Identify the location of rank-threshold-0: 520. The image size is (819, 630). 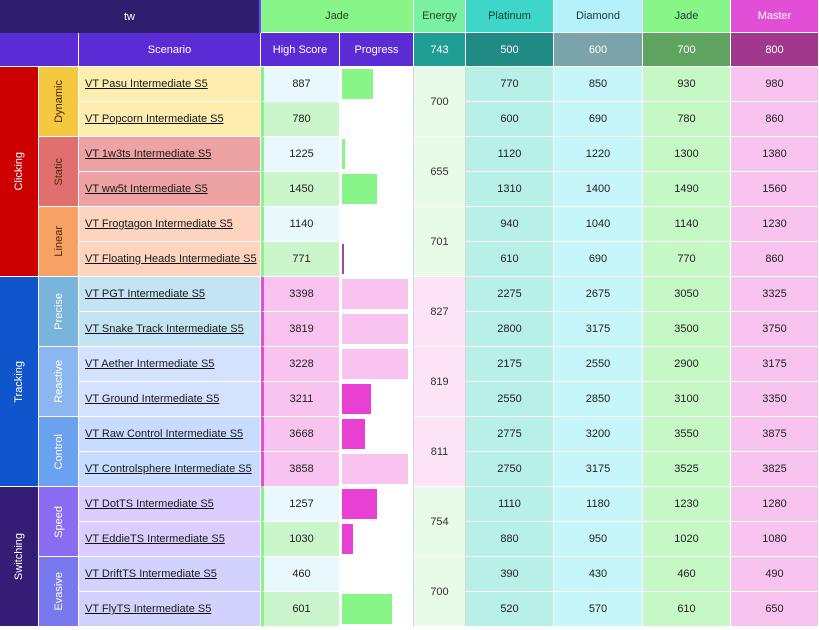
(510, 609).